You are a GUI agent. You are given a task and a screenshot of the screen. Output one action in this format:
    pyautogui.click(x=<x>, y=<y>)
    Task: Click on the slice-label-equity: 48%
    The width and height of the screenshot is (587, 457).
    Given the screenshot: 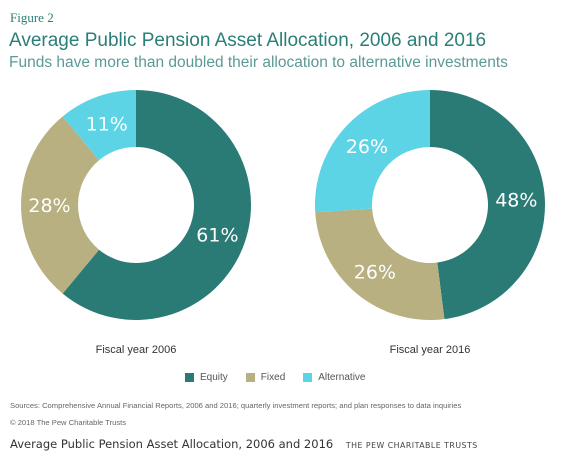 What is the action you would take?
    pyautogui.click(x=516, y=201)
    